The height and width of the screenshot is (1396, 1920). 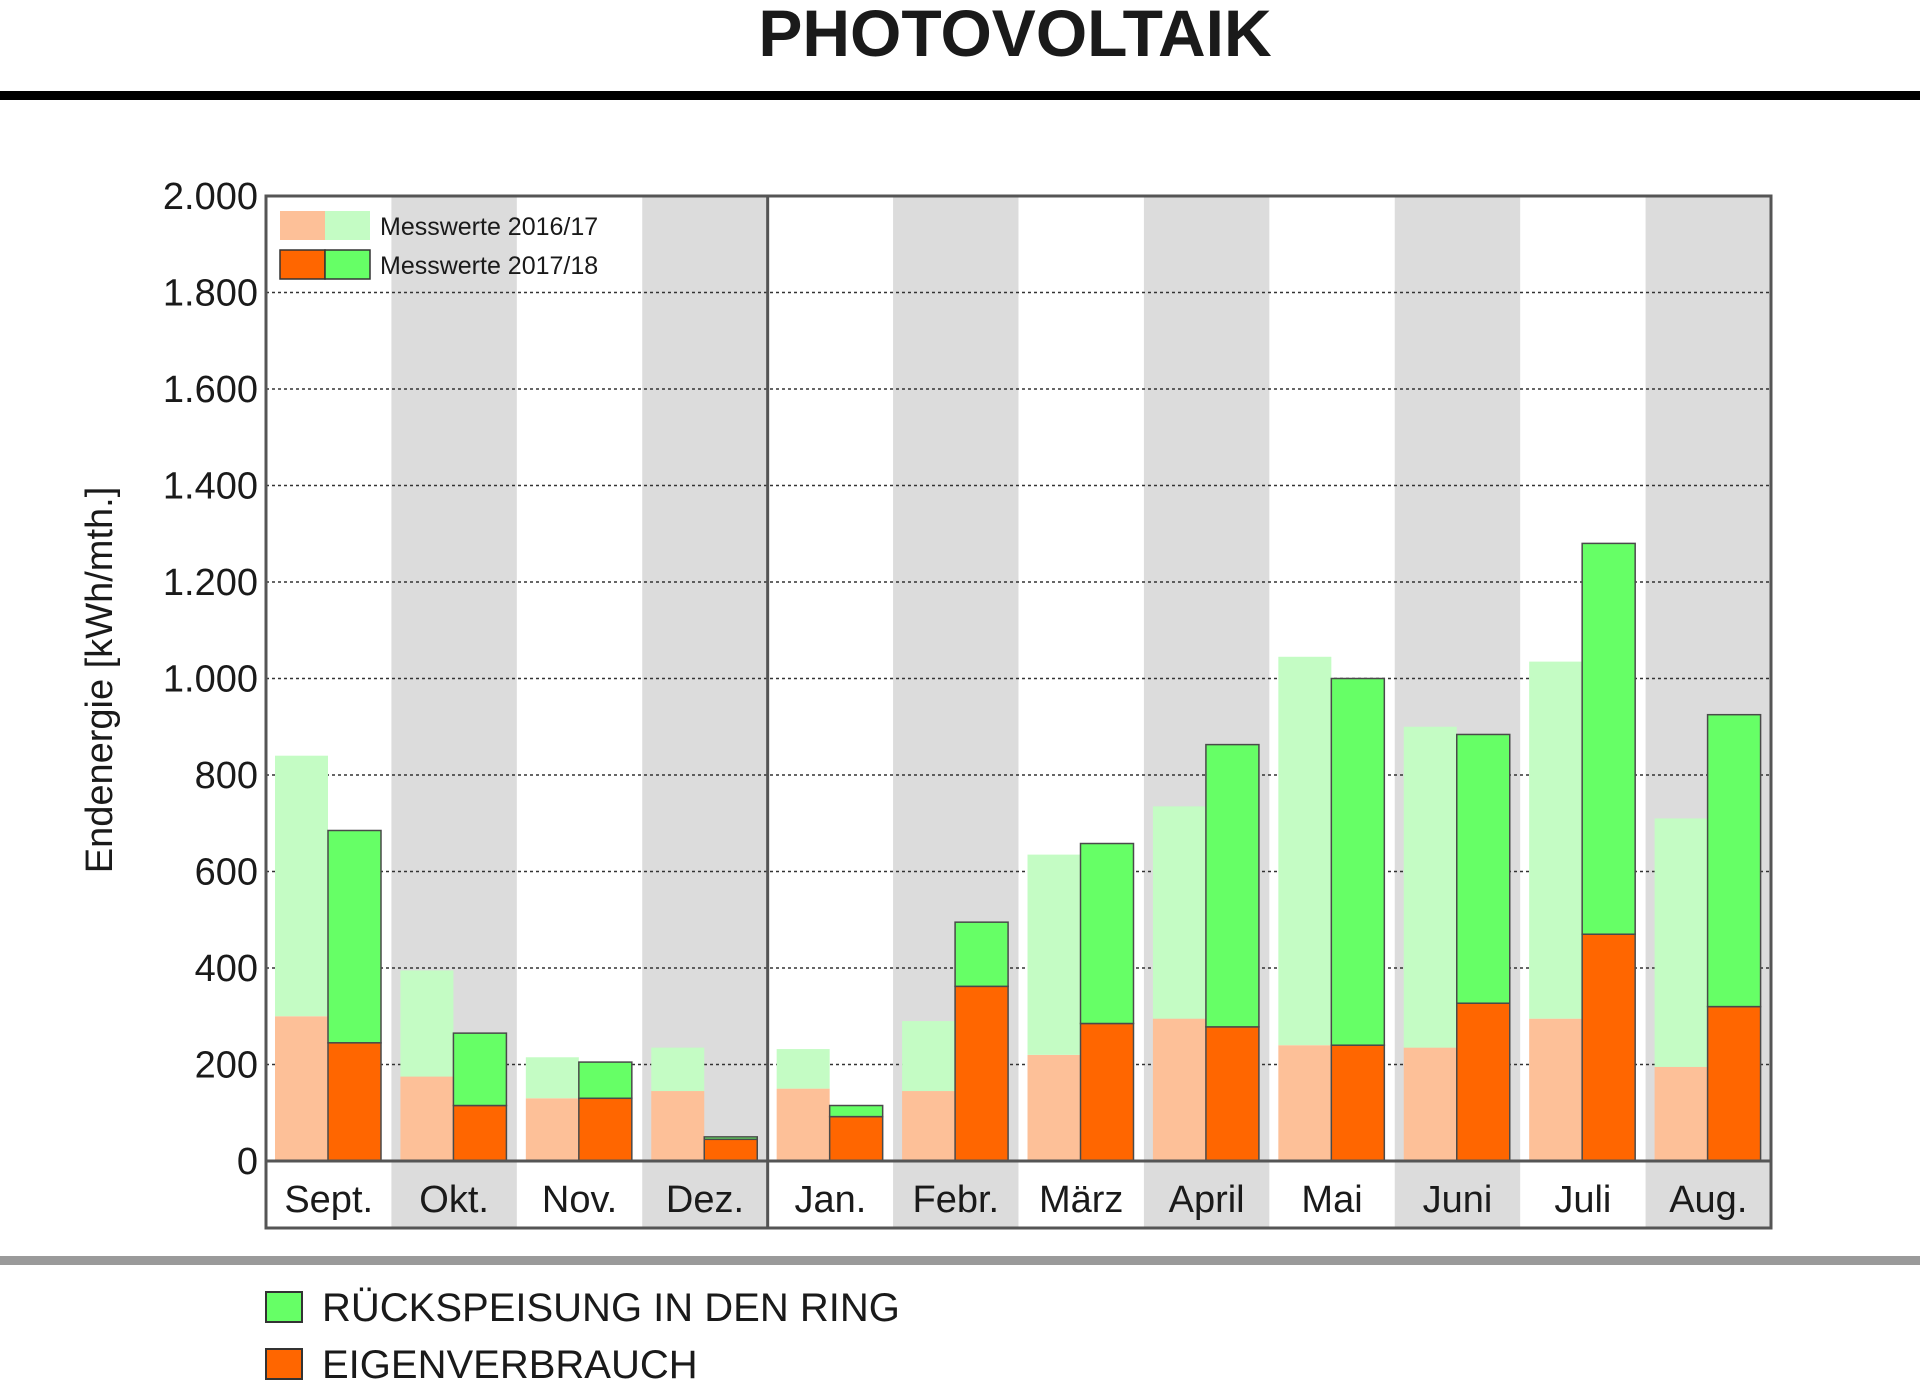 I want to click on x-tick-label: Mai, so click(x=1331, y=1200).